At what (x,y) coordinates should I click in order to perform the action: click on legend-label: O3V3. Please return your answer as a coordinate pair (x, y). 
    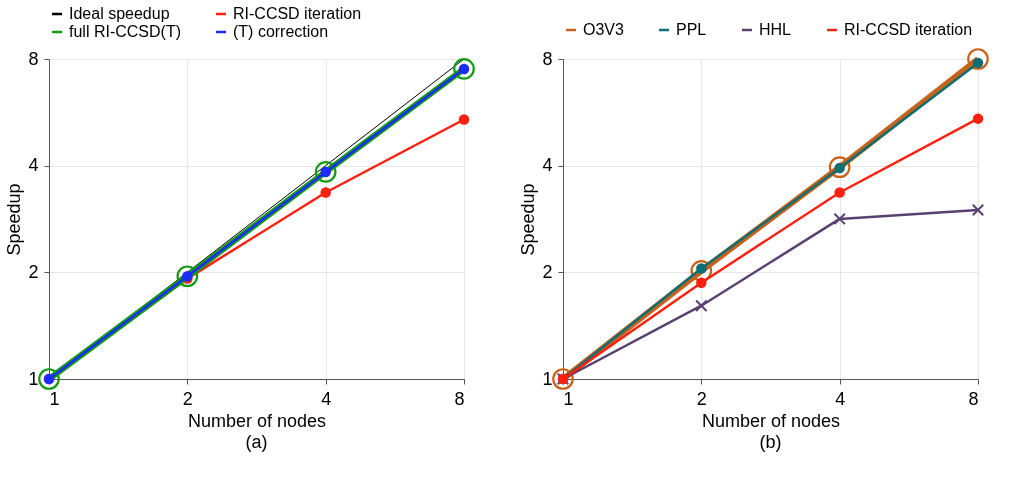
    Looking at the image, I should click on (604, 29).